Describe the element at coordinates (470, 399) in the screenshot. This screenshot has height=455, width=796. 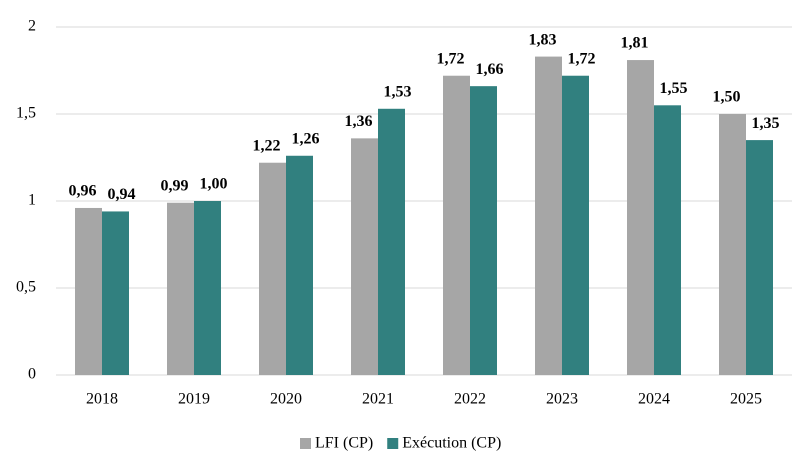
I see `x-tick-label: 2022` at that location.